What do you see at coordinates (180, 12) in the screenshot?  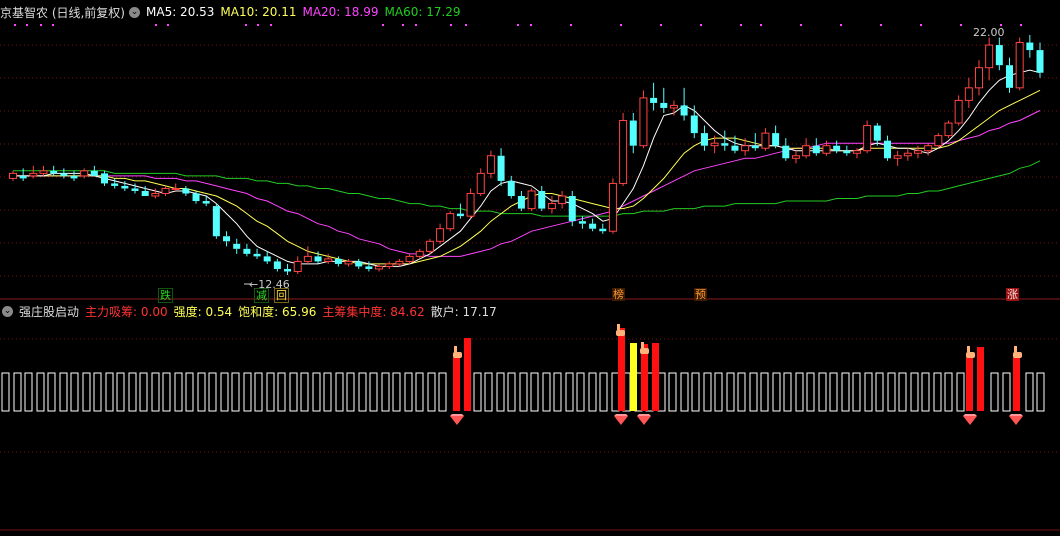 I see `ma5-label: MA5: 20.53` at bounding box center [180, 12].